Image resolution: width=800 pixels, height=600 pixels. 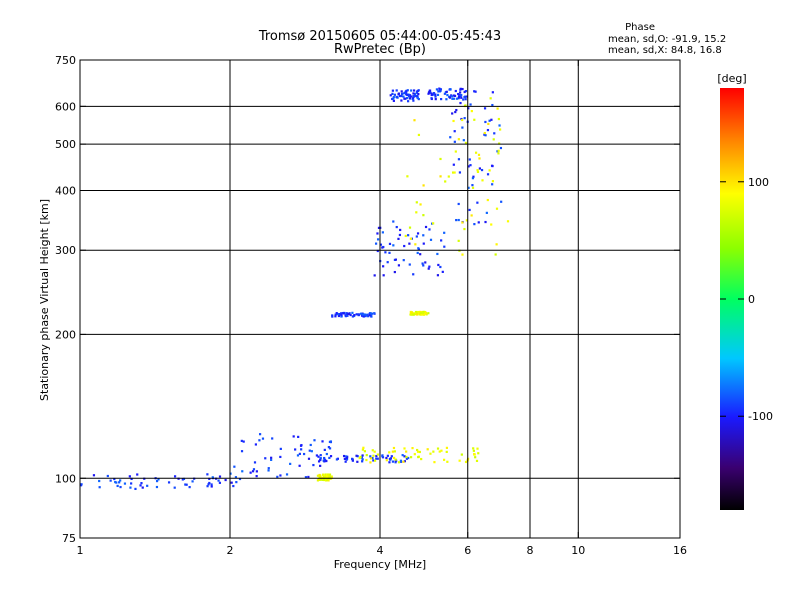 What do you see at coordinates (44, 300) in the screenshot?
I see `y-axis-label: Stationary phase Virtual Height [km]` at bounding box center [44, 300].